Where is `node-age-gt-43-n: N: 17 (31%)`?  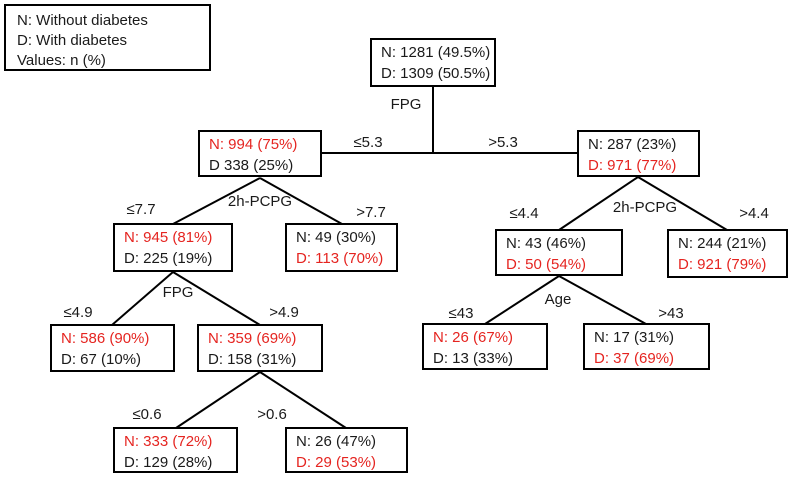
node-age-gt-43-n: N: 17 (31%) is located at coordinates (634, 337).